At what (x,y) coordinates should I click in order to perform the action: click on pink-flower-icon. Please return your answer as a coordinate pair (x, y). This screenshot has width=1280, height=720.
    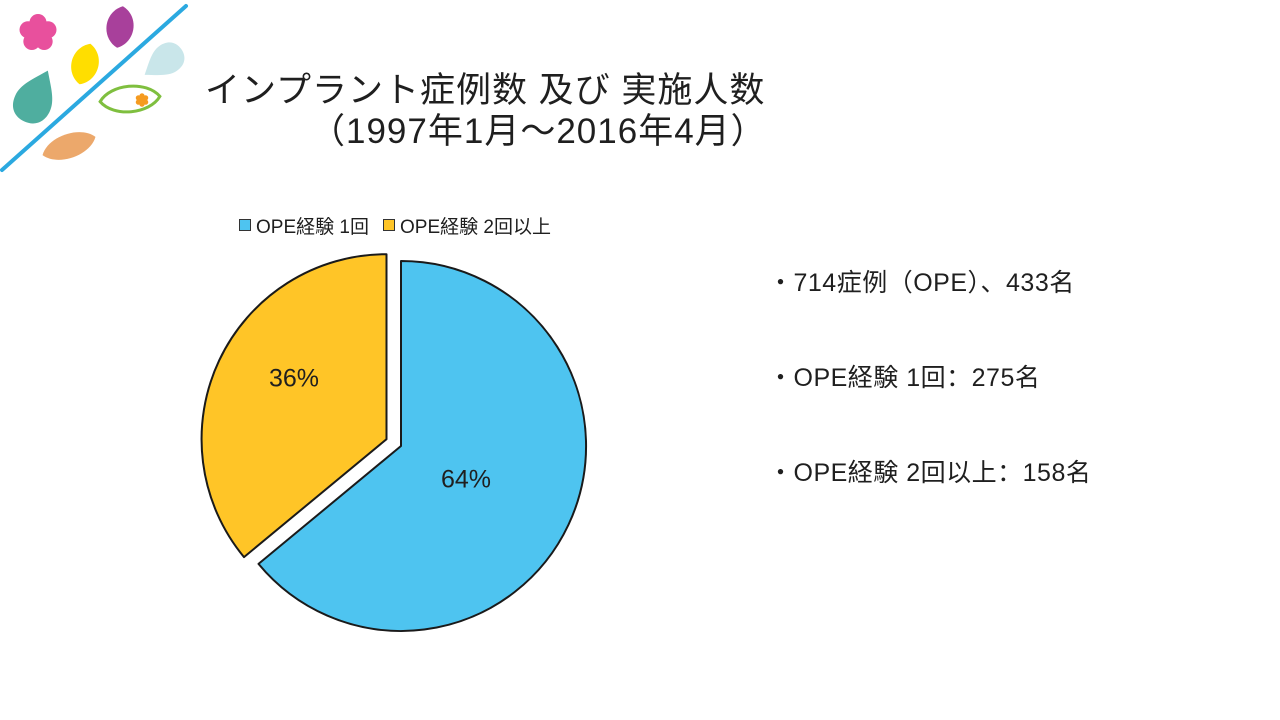
    Looking at the image, I should click on (38, 32).